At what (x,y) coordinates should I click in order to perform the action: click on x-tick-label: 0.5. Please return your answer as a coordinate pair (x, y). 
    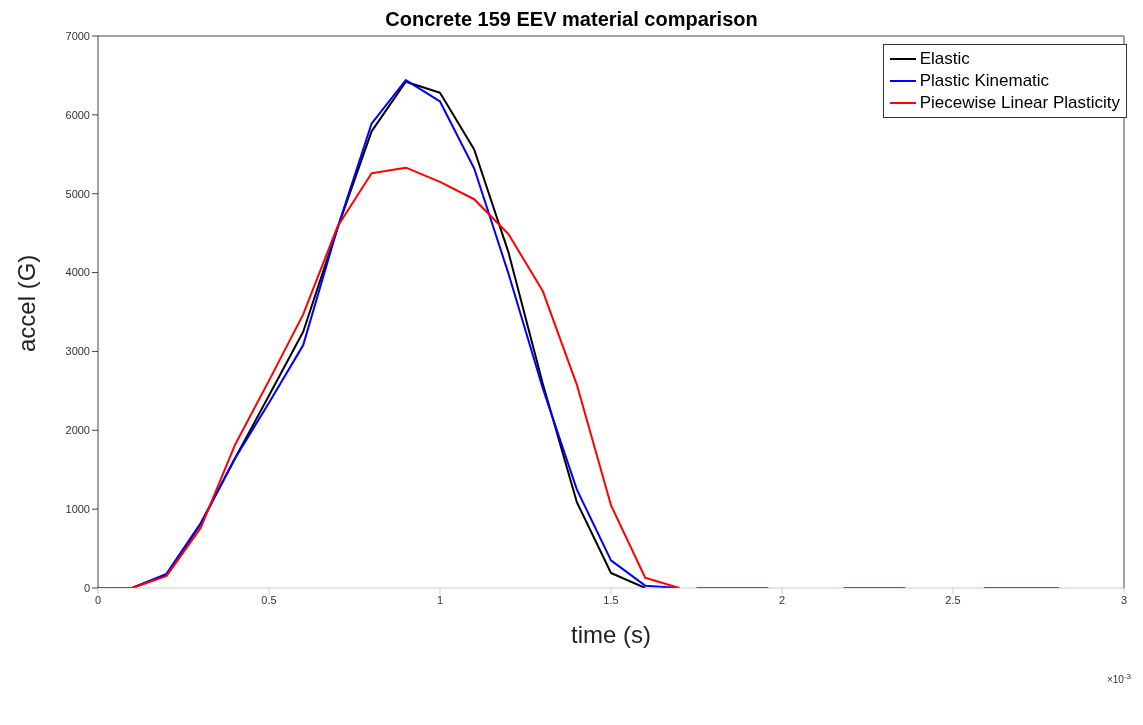
    Looking at the image, I should click on (269, 599).